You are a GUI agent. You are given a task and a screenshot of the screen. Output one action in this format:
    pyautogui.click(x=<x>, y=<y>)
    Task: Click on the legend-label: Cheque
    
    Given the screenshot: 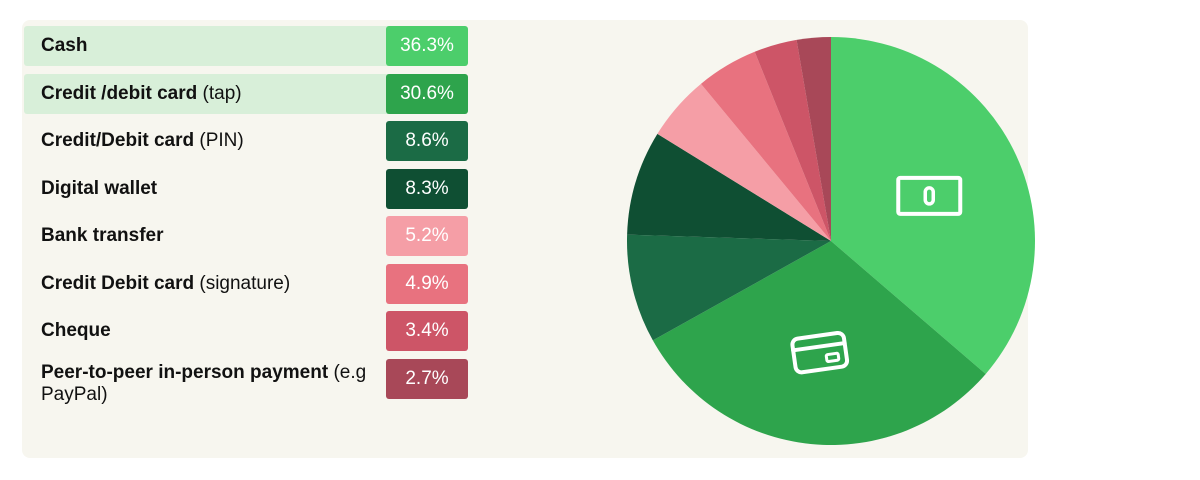 What is the action you would take?
    pyautogui.click(x=210, y=331)
    